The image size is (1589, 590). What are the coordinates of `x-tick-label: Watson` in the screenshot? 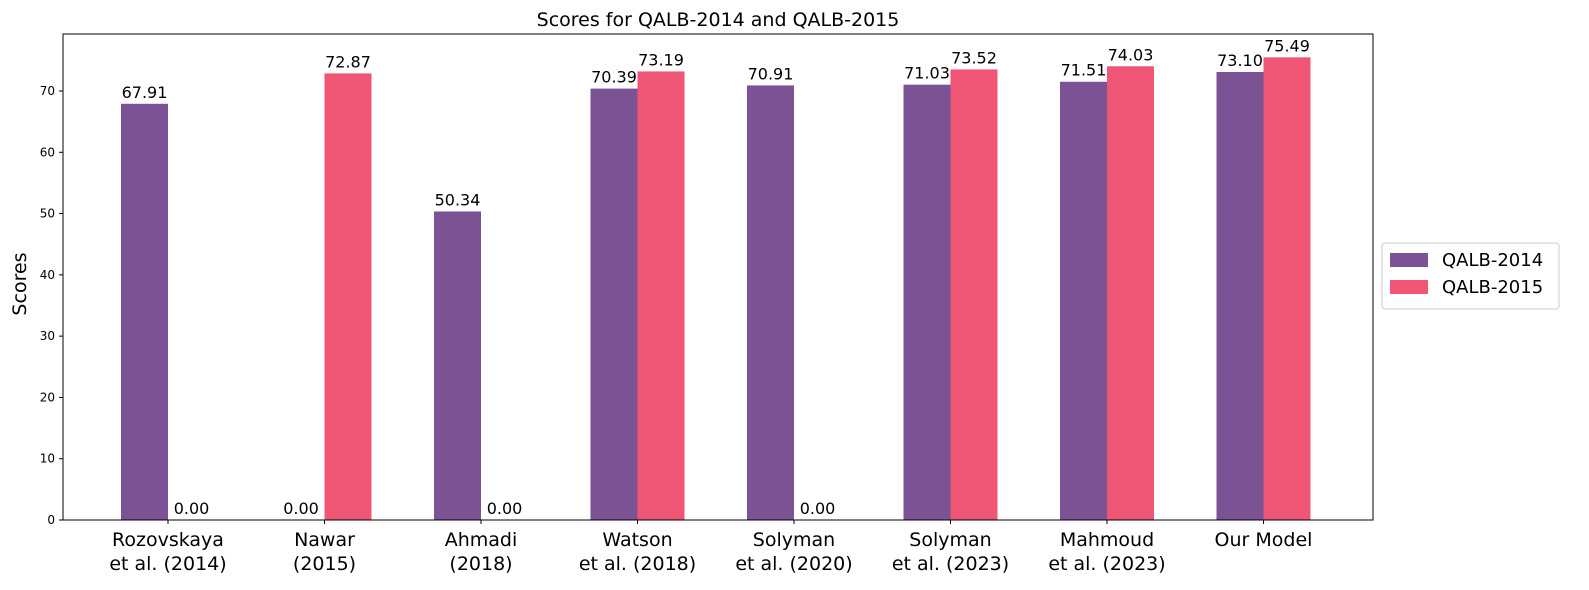 It's located at (637, 540).